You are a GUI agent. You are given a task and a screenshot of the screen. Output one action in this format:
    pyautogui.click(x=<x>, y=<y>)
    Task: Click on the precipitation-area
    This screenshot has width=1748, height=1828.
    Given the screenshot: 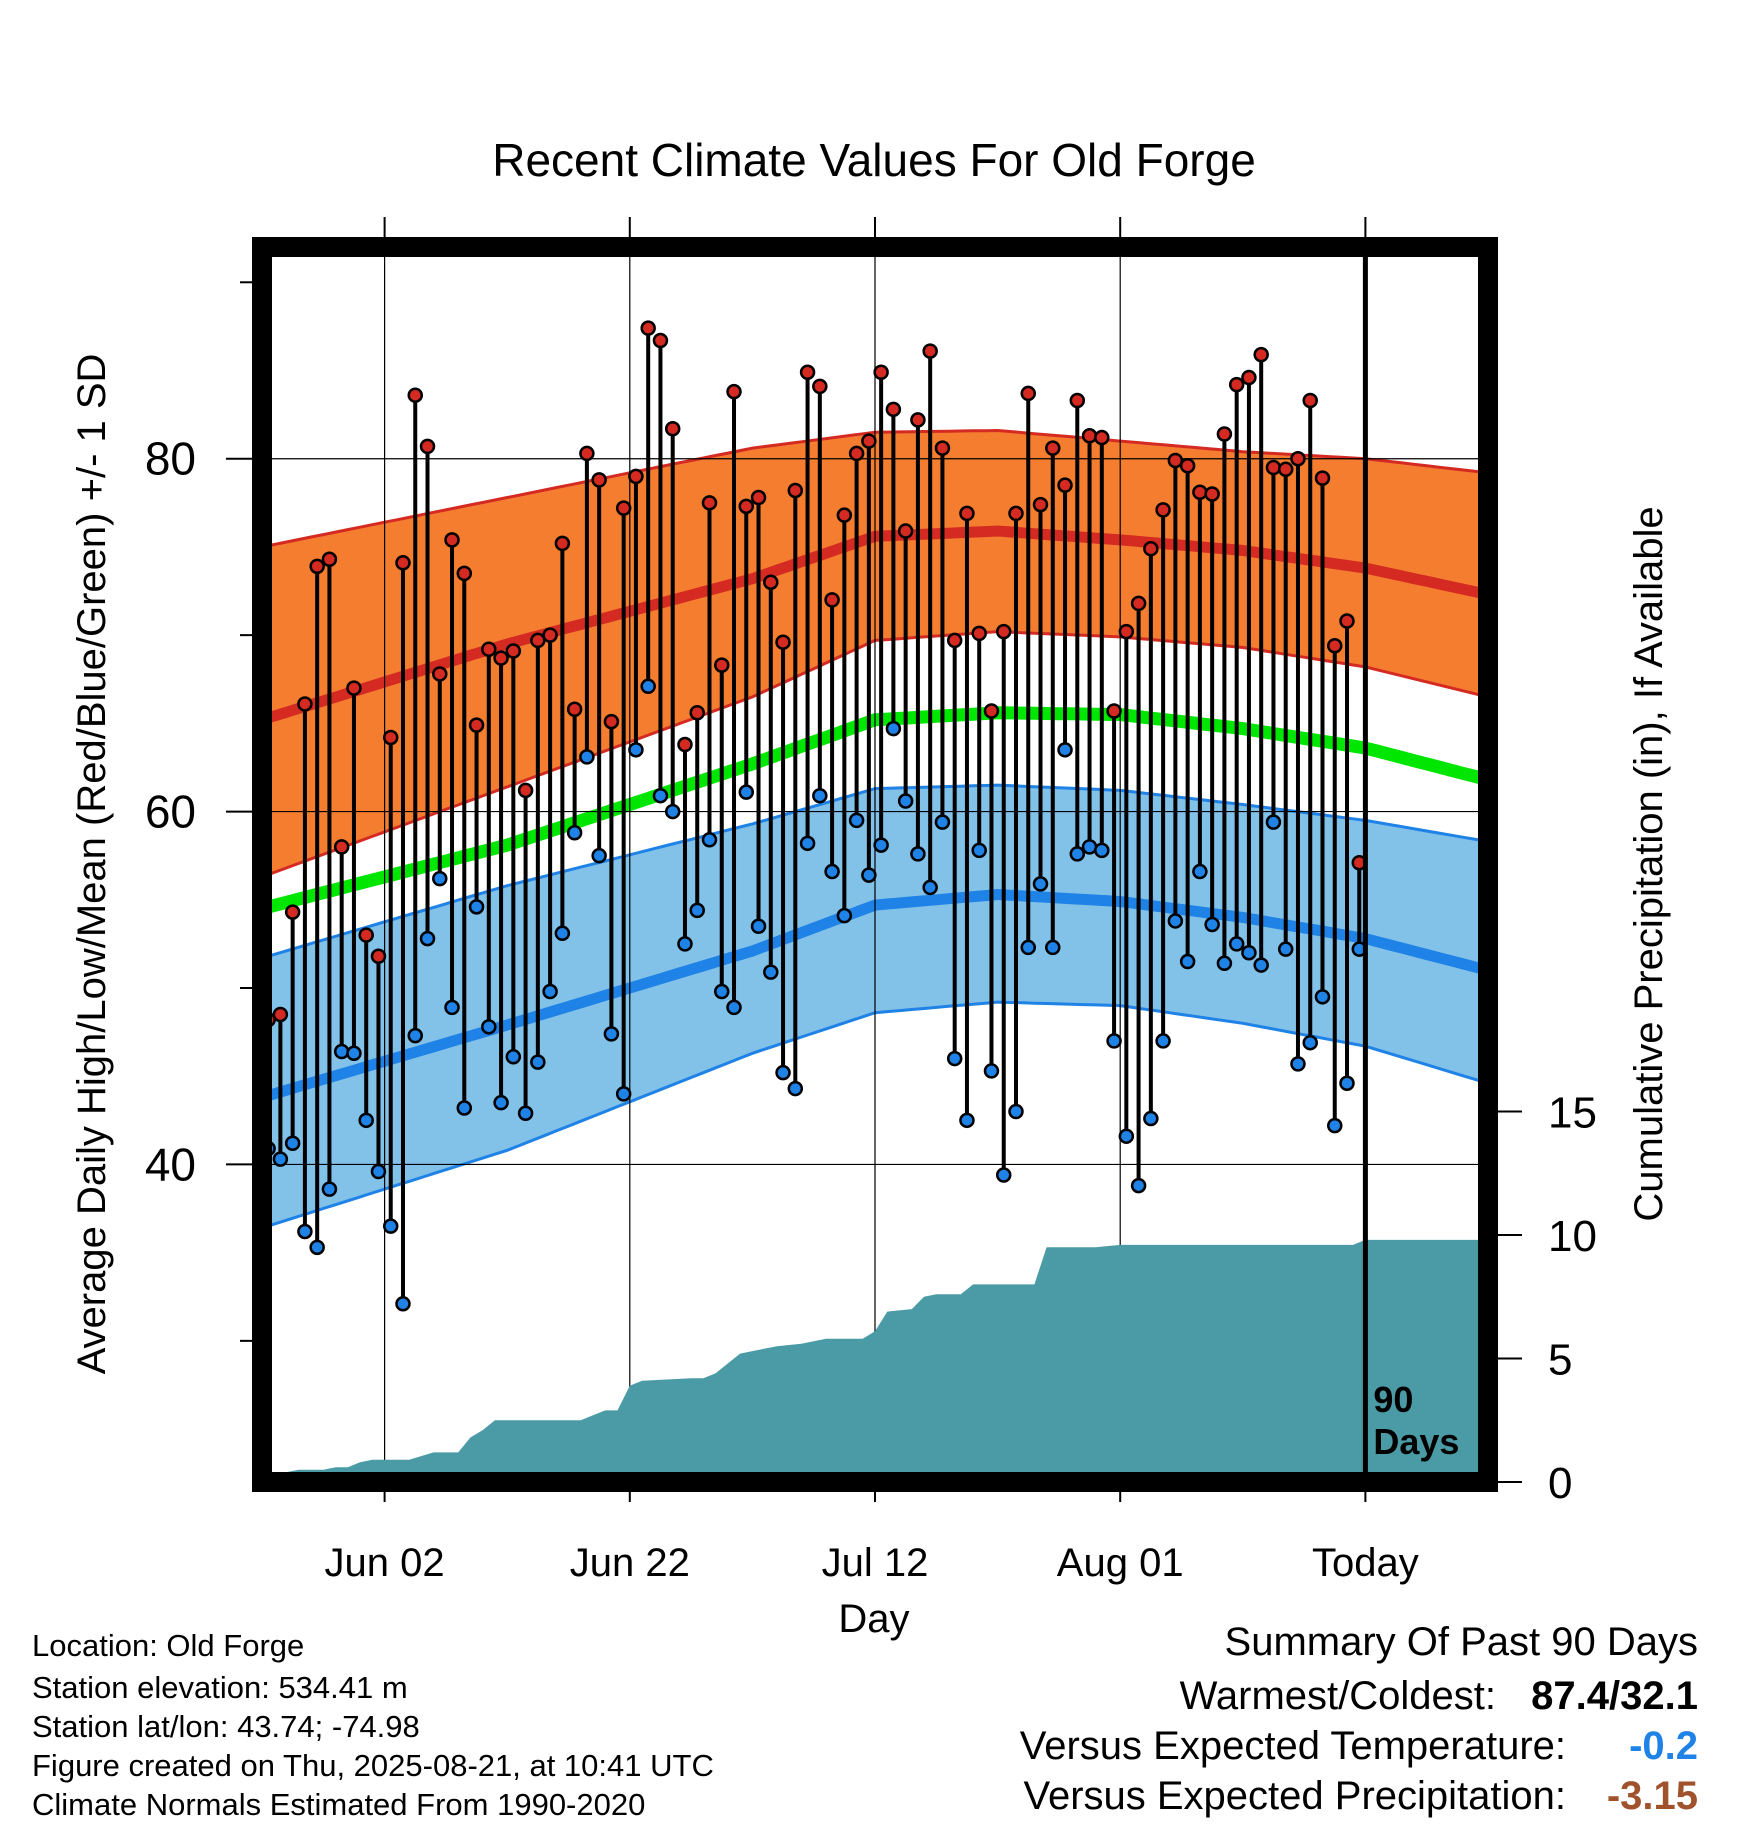 What is the action you would take?
    pyautogui.click(x=875, y=1360)
    